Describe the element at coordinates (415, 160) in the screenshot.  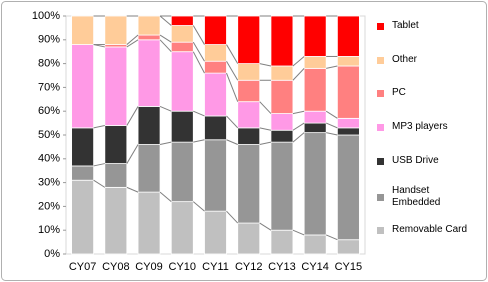
I see `legend-label: USB Drive` at that location.